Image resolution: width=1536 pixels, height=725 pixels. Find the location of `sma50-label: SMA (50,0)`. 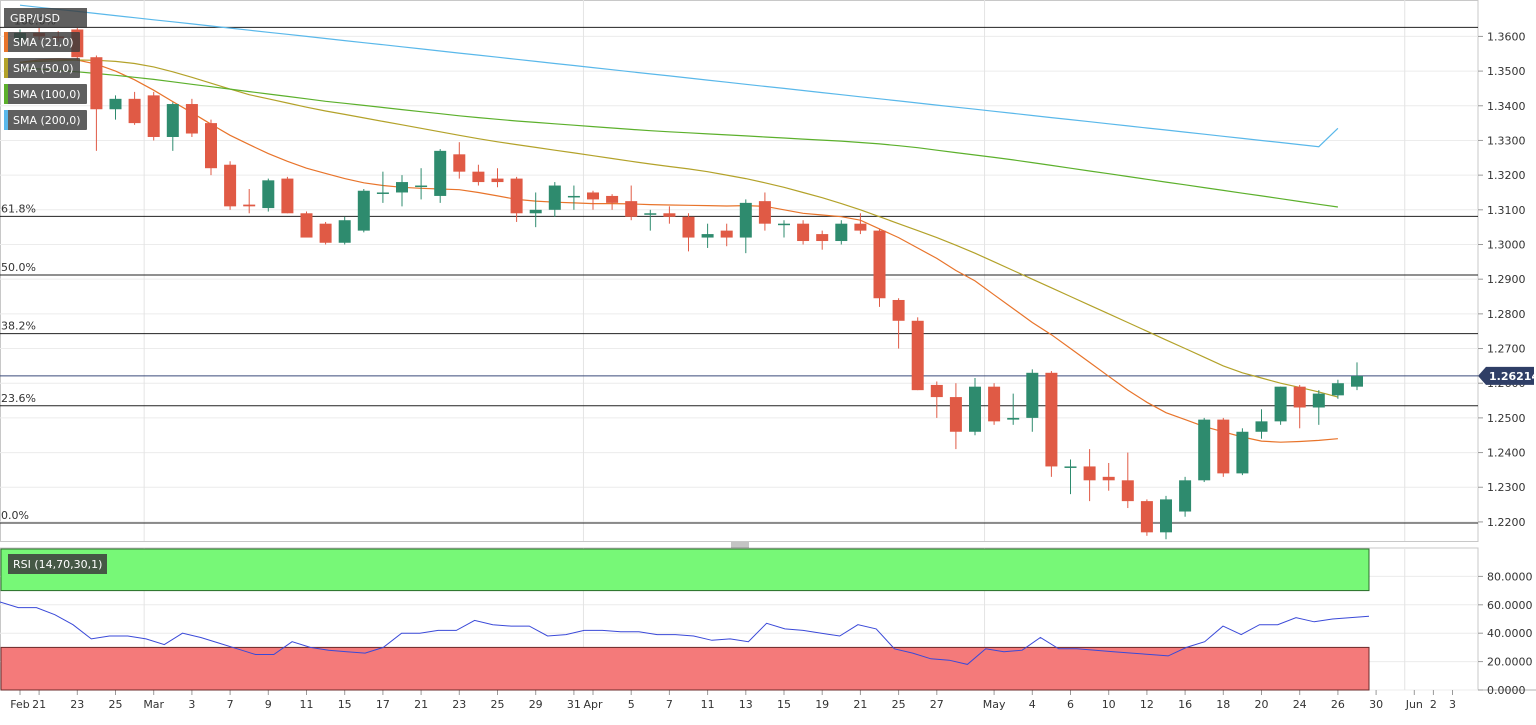

sma50-label: SMA (50,0) is located at coordinates (43, 68).